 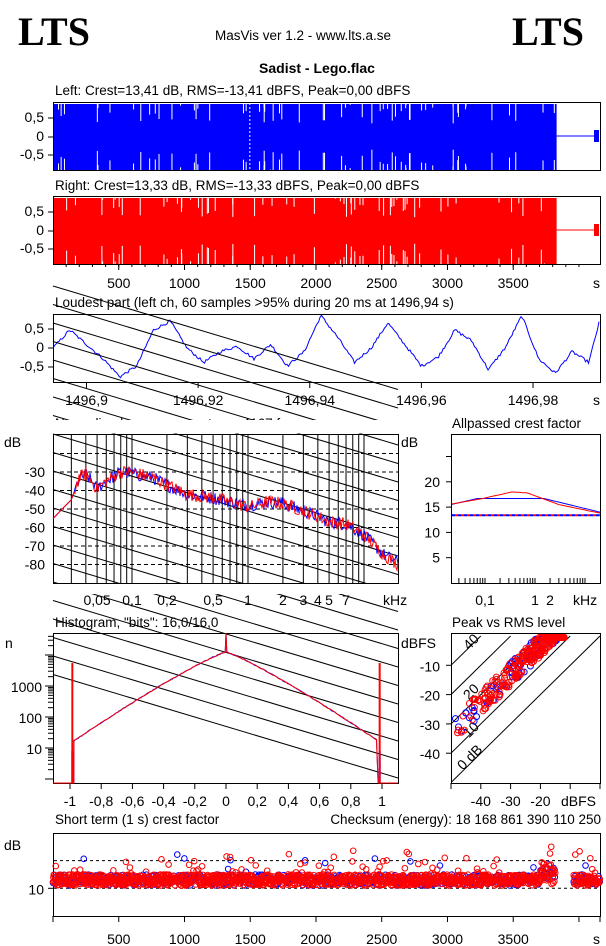 I want to click on allpassed-line-left, so click(x=526, y=505).